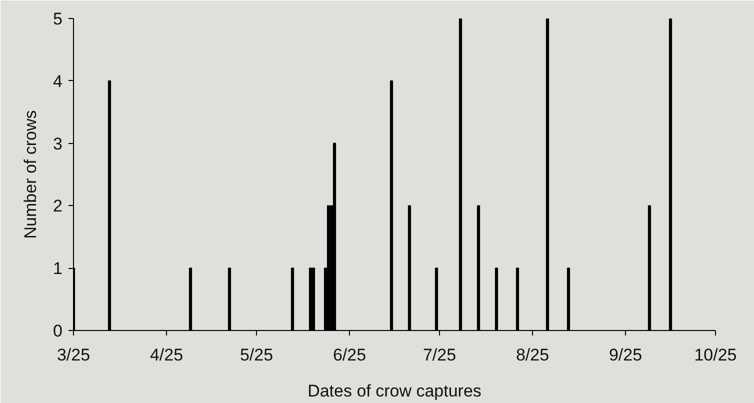 This screenshot has height=403, width=754. Describe the element at coordinates (58, 81) in the screenshot. I see `y-tick-label: 4` at that location.